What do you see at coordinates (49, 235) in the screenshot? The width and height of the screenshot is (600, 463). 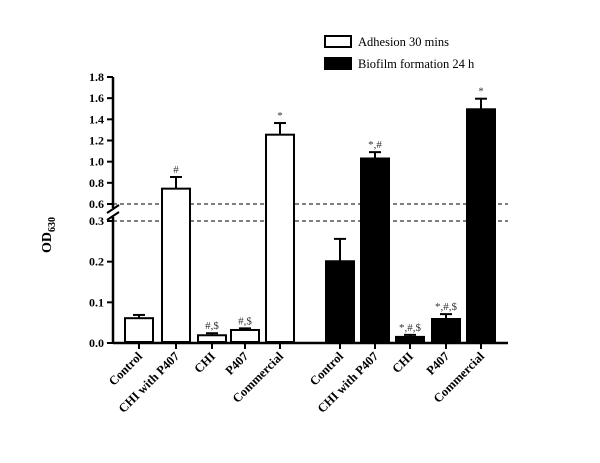 I see `y-axis-label: OD630` at bounding box center [49, 235].